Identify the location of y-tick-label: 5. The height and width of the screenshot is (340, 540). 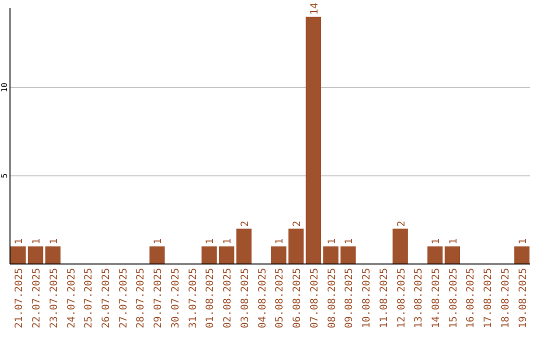
(4, 175).